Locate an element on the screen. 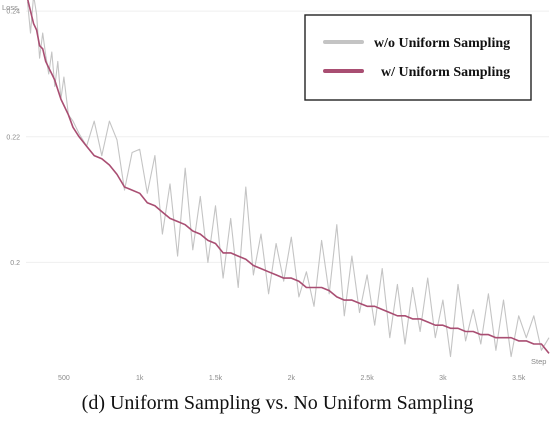 The width and height of the screenshot is (555, 422). x-tick-label: 2k is located at coordinates (292, 378).